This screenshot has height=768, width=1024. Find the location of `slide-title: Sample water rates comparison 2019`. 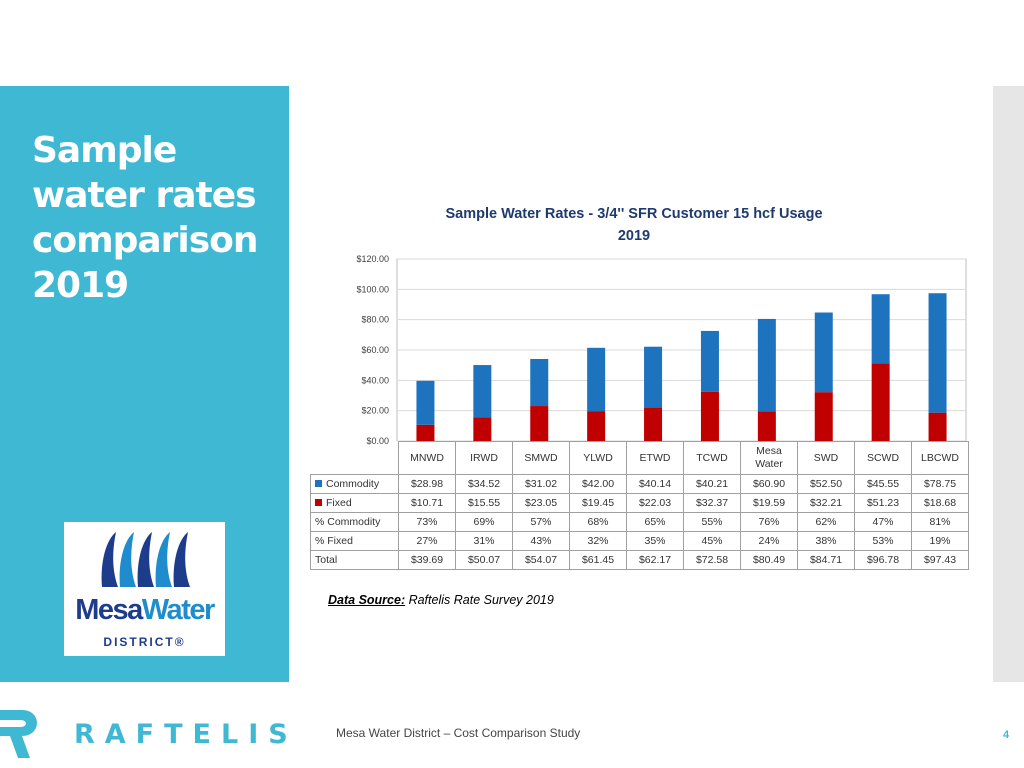

slide-title: Sample water rates comparison 2019 is located at coordinates (157, 218).